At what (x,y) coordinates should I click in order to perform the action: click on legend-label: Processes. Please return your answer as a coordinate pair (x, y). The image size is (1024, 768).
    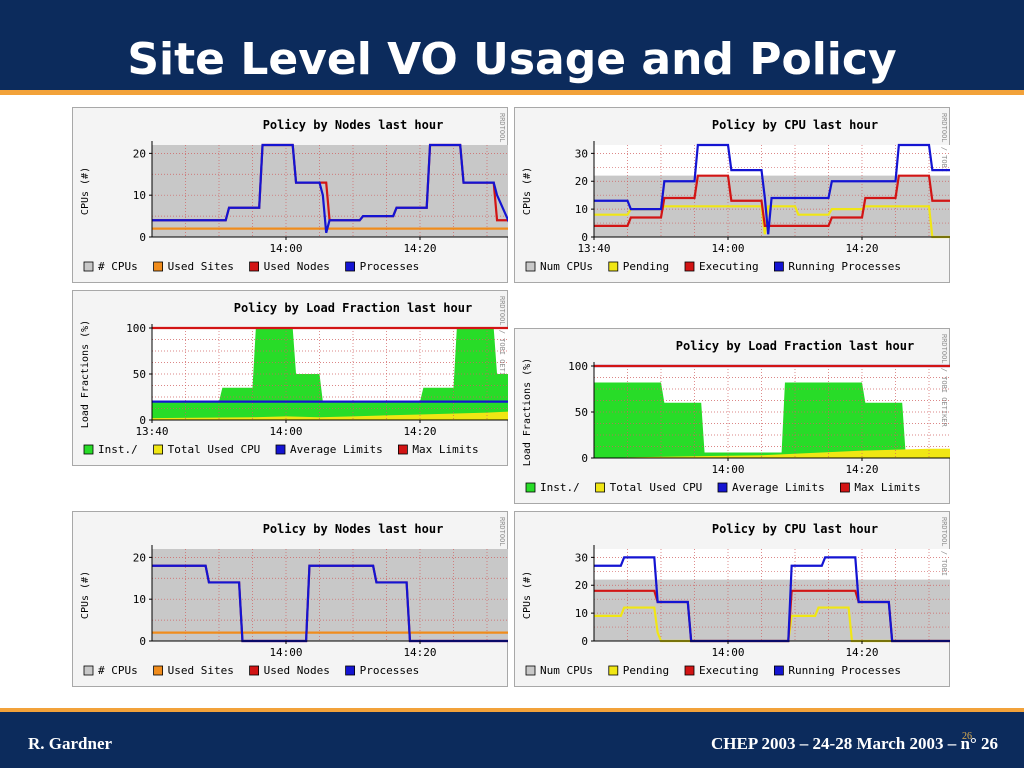
    Looking at the image, I should click on (390, 670).